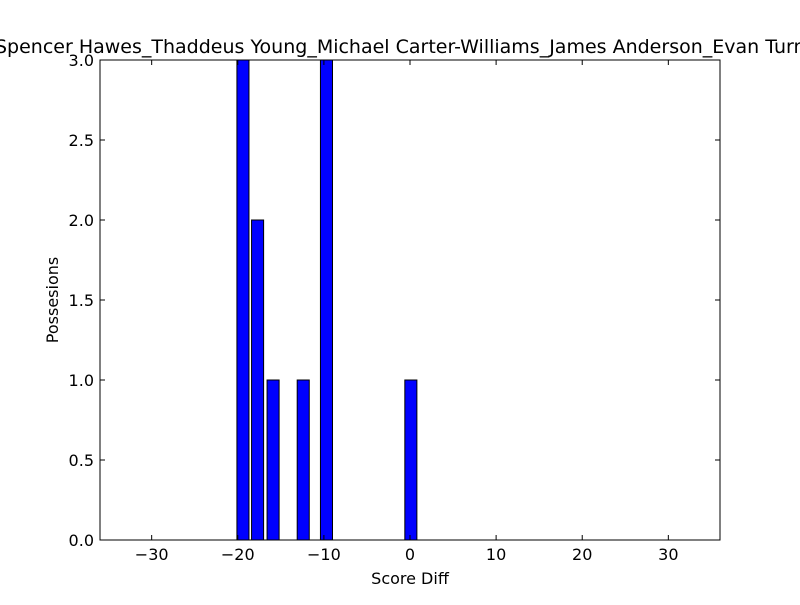 This screenshot has width=800, height=605. What do you see at coordinates (410, 578) in the screenshot?
I see `x-axis-label: Score Diff` at bounding box center [410, 578].